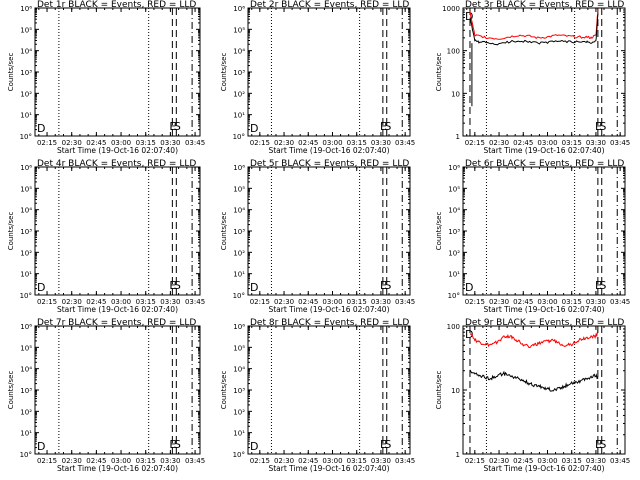 This screenshot has width=640, height=480. Describe the element at coordinates (475, 143) in the screenshot. I see `x-tick-label: 02:15` at that location.